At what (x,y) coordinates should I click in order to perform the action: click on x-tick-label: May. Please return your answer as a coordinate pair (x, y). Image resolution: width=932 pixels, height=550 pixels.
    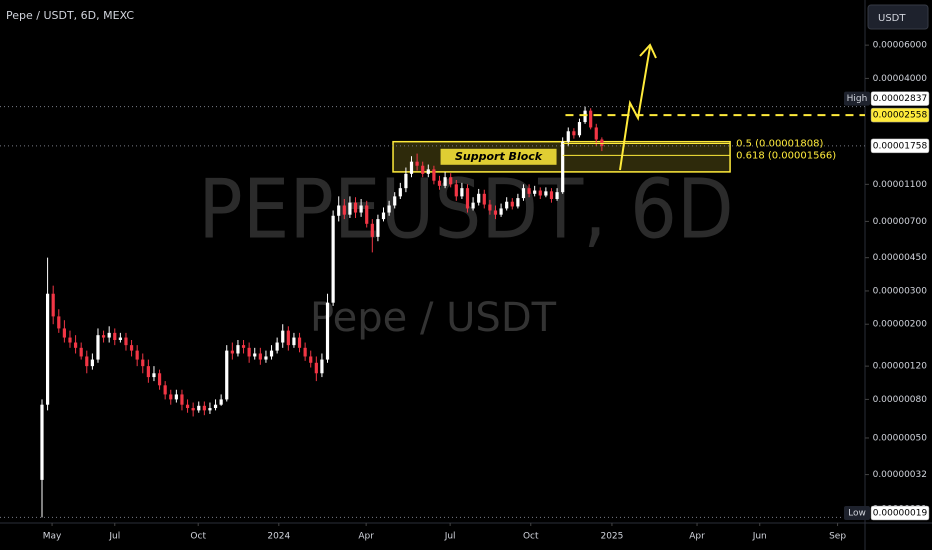
    Looking at the image, I should click on (52, 537).